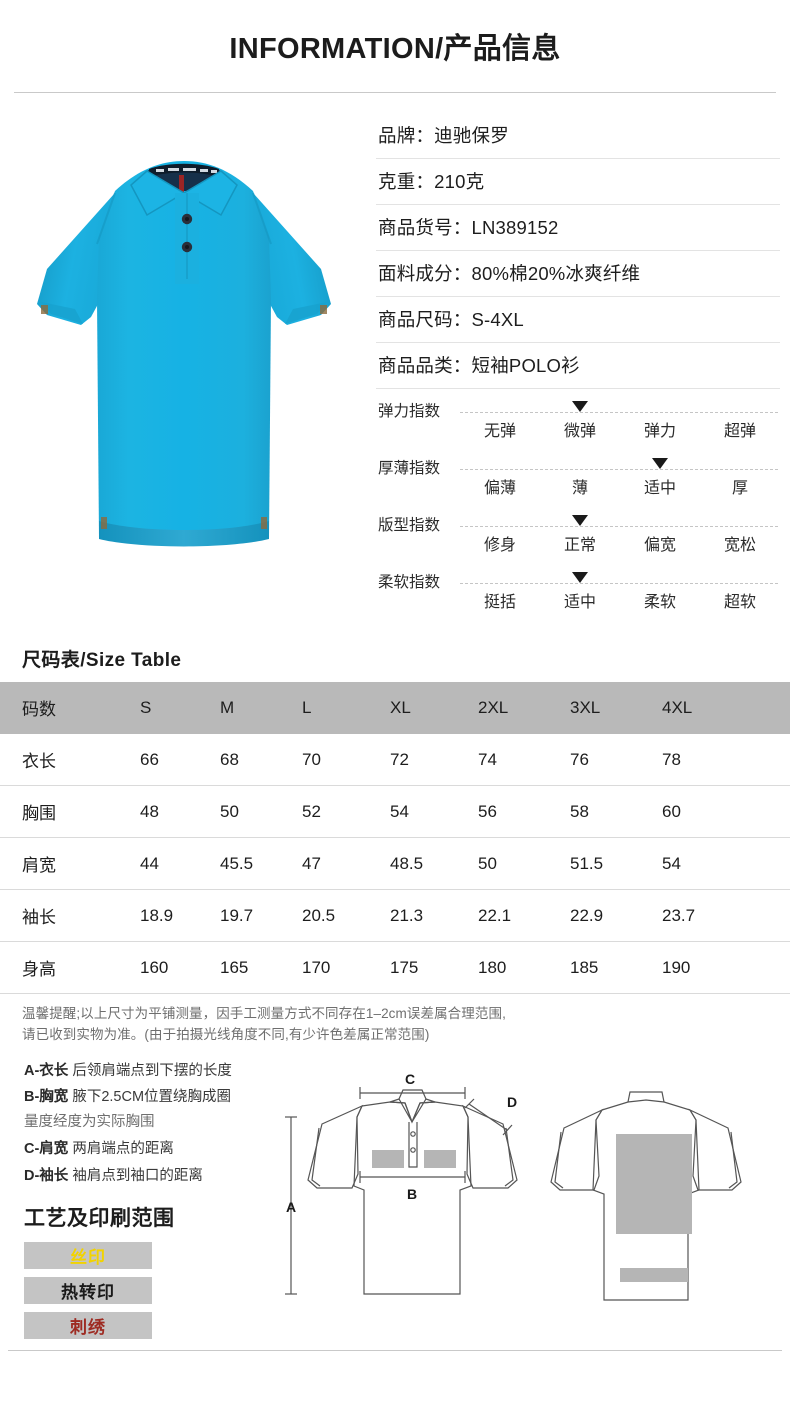 The image size is (790, 1406). I want to click on table-row: 身高 160 165 170 175 180 185 190, so click(395, 967).